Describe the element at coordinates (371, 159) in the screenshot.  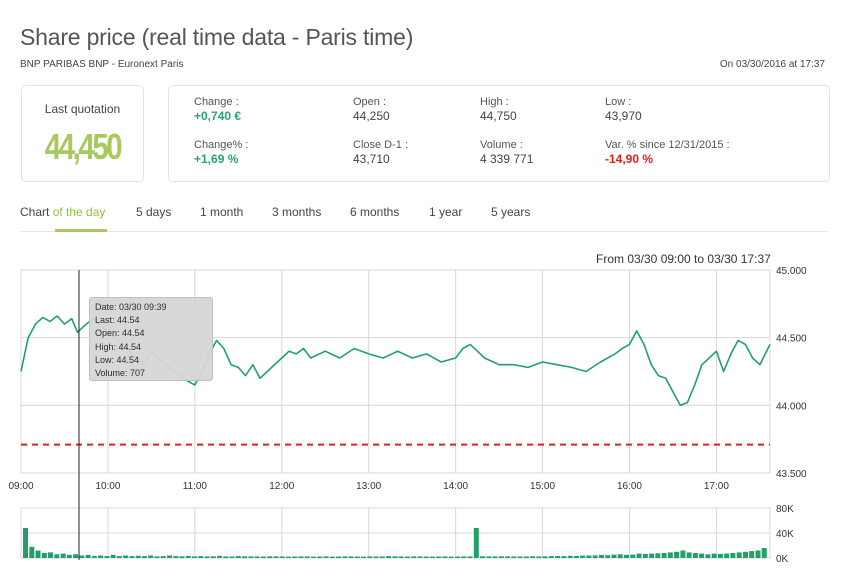
I see `stat-close-d1-value: 43,710` at that location.